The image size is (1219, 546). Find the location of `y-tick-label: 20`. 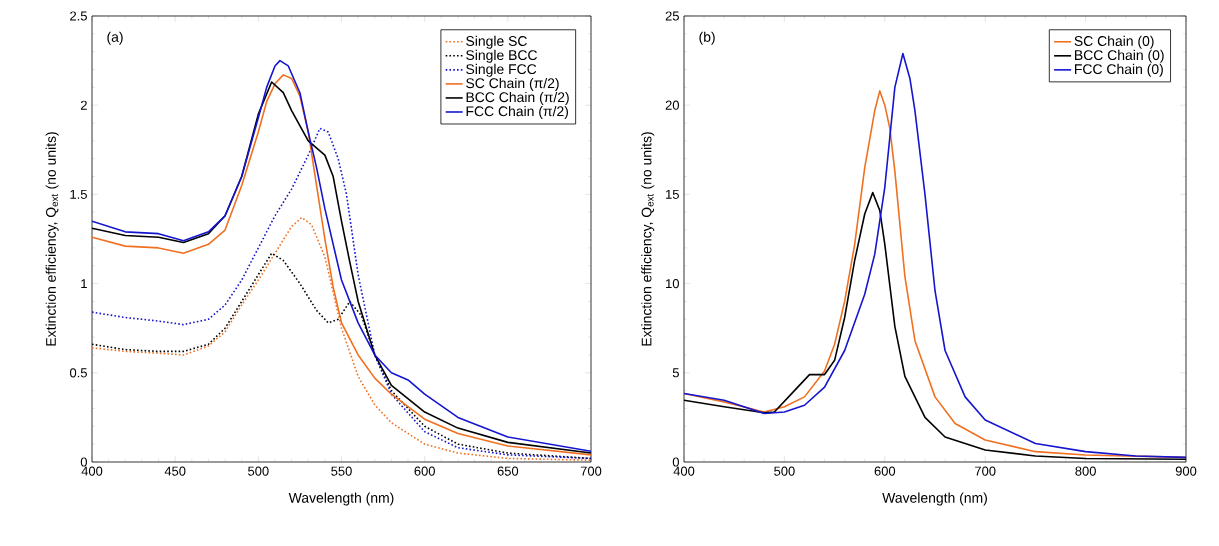

y-tick-label: 20 is located at coordinates (672, 105).